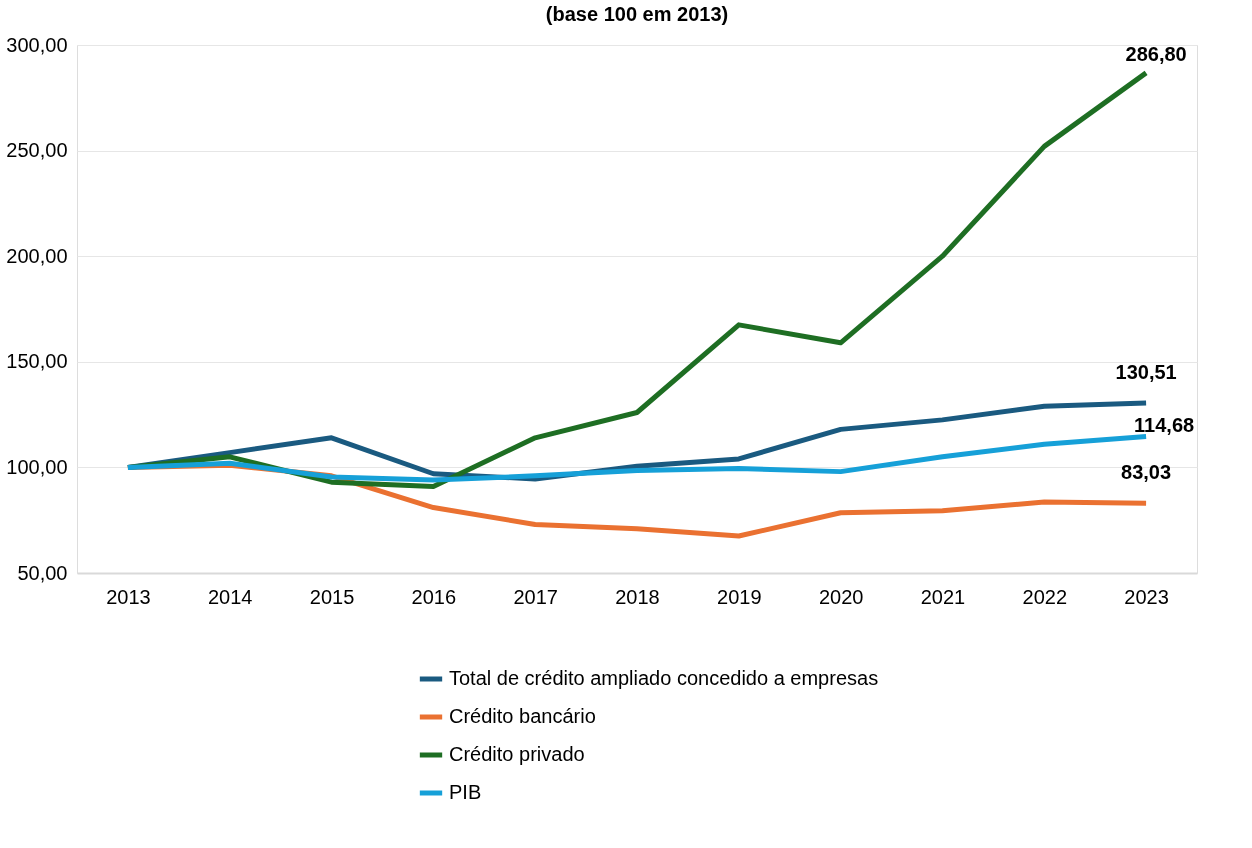 Image resolution: width=1252 pixels, height=848 pixels. What do you see at coordinates (42, 572) in the screenshot?
I see `y-tick-label: 50,00` at bounding box center [42, 572].